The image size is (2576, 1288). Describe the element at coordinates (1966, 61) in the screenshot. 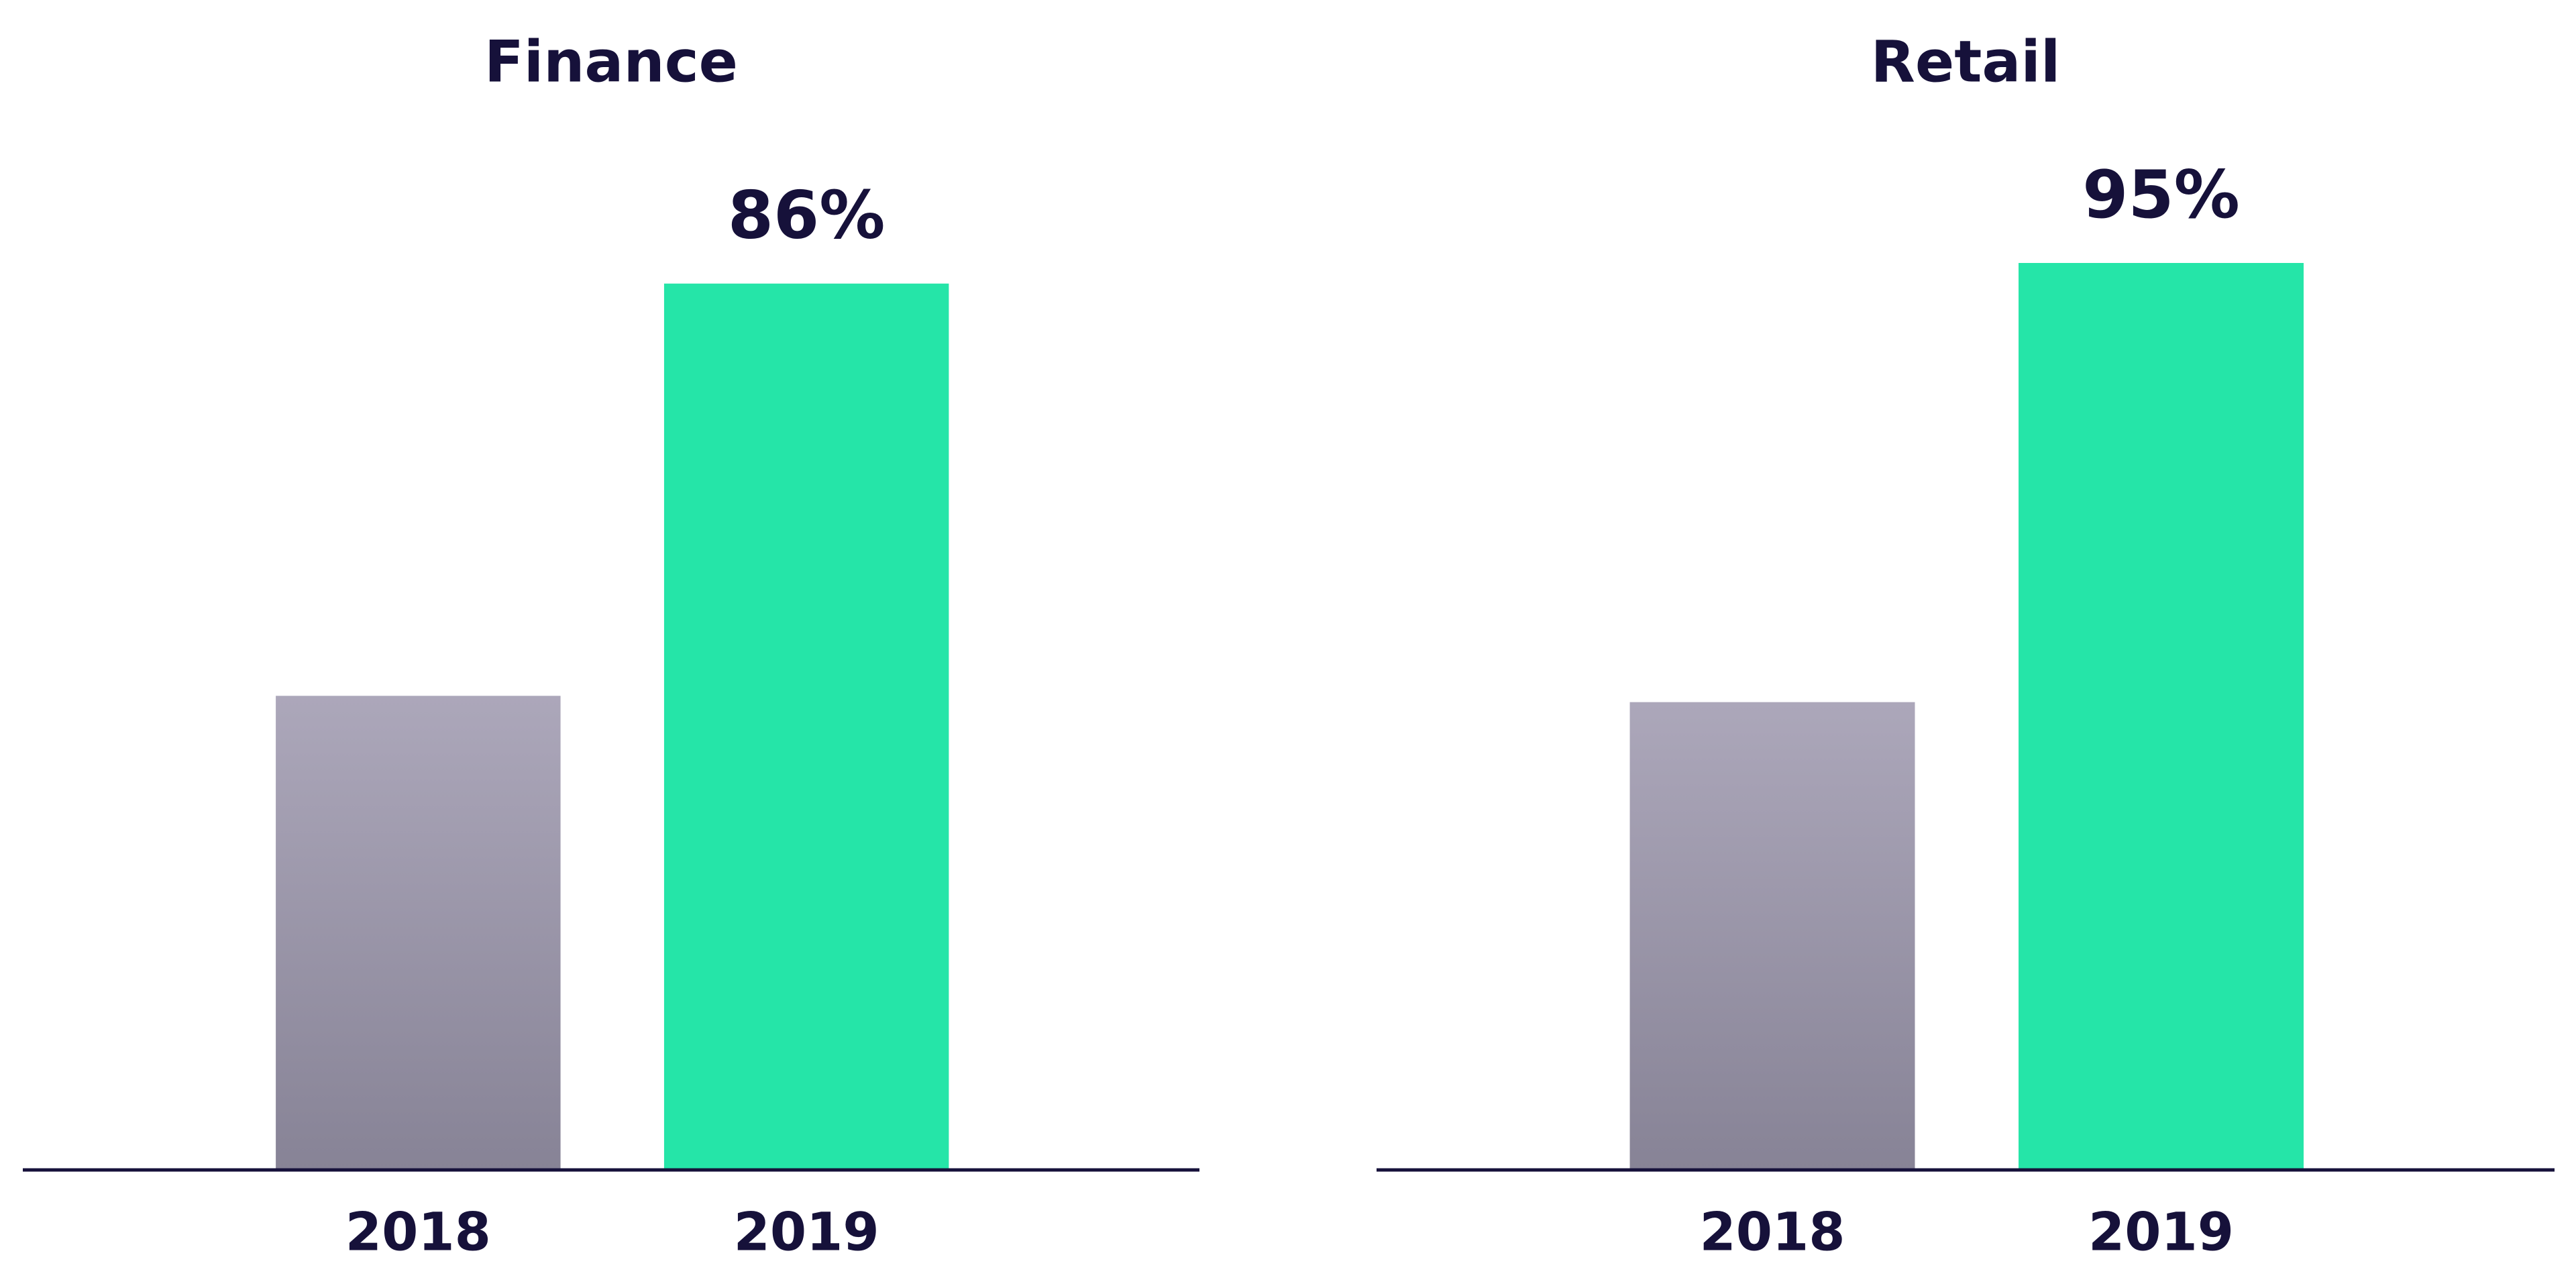

I see `chart-title: Retail` at that location.